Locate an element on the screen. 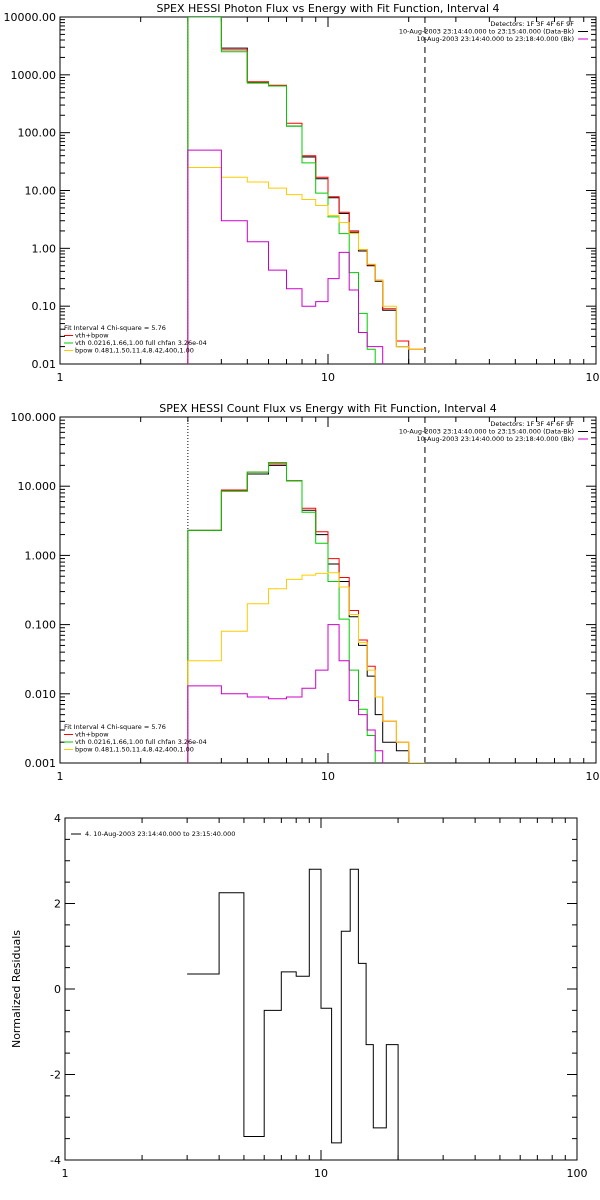 This screenshot has width=600, height=1200. y-tick-label: 1000.00 is located at coordinates (34, 75).